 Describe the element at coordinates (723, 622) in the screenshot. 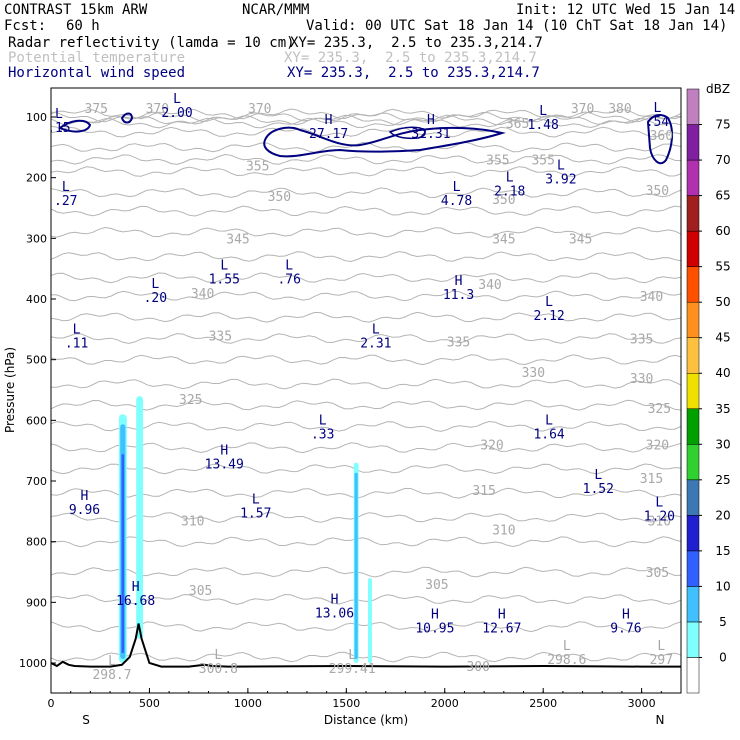

I see `colorbar-label: 5` at that location.